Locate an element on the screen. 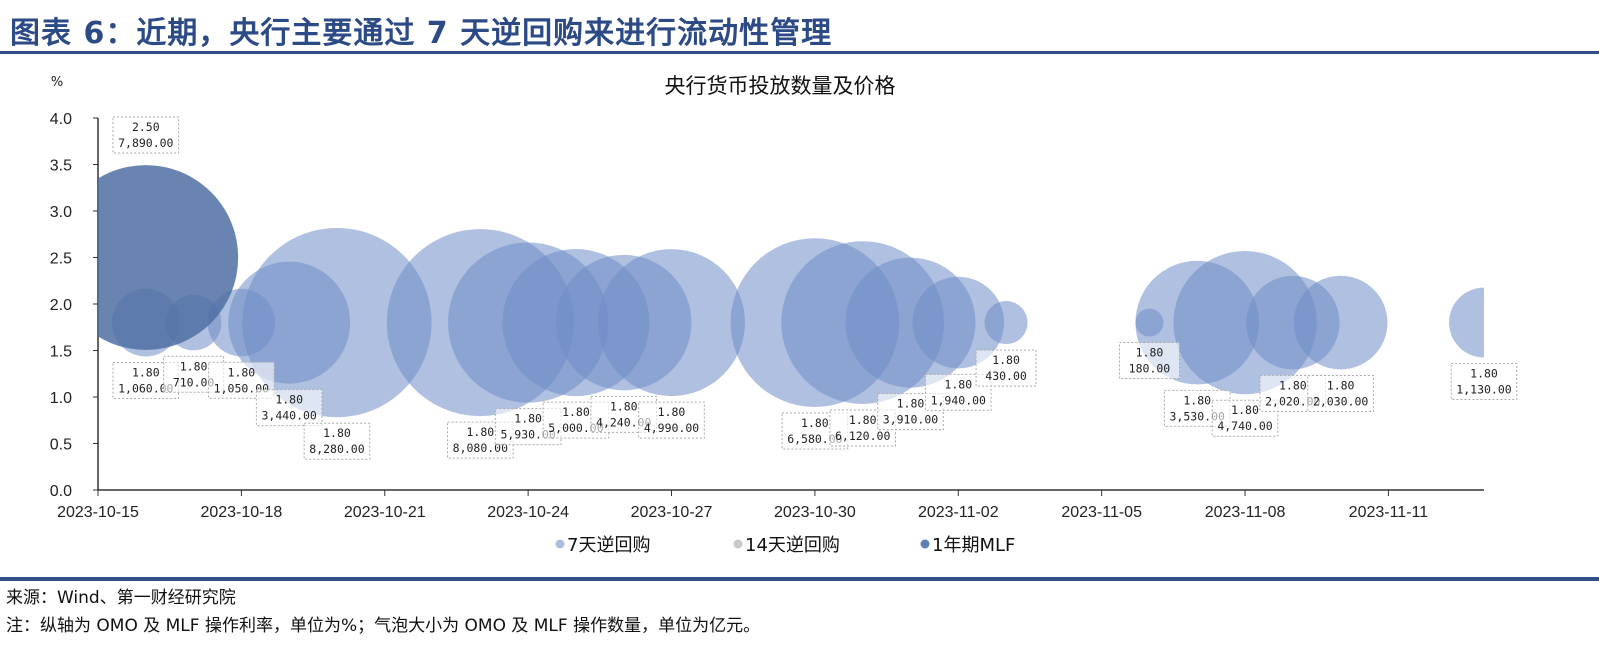 Image resolution: width=1599 pixels, height=649 pixels. data-label-amount: 5,930.00 is located at coordinates (527, 435).